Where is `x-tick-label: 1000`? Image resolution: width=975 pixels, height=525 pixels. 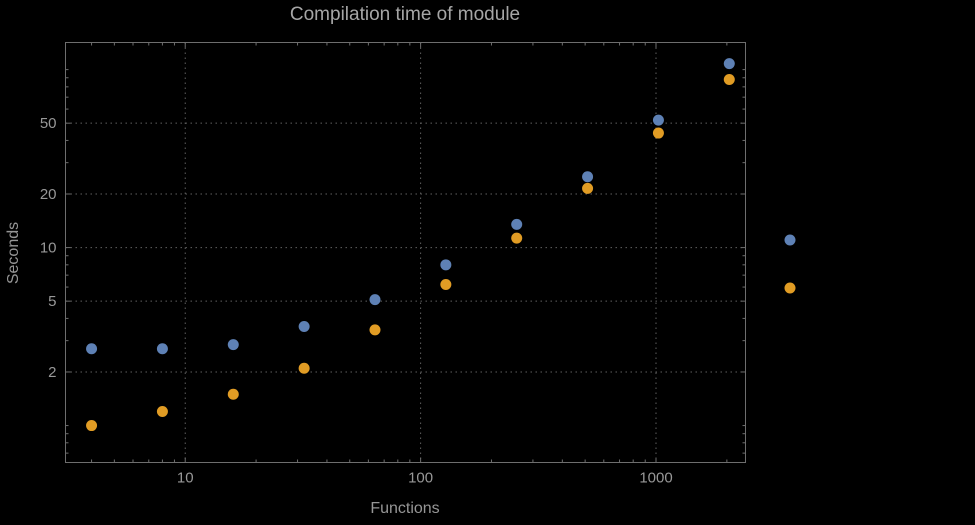
x-tick-label: 1000 is located at coordinates (655, 478).